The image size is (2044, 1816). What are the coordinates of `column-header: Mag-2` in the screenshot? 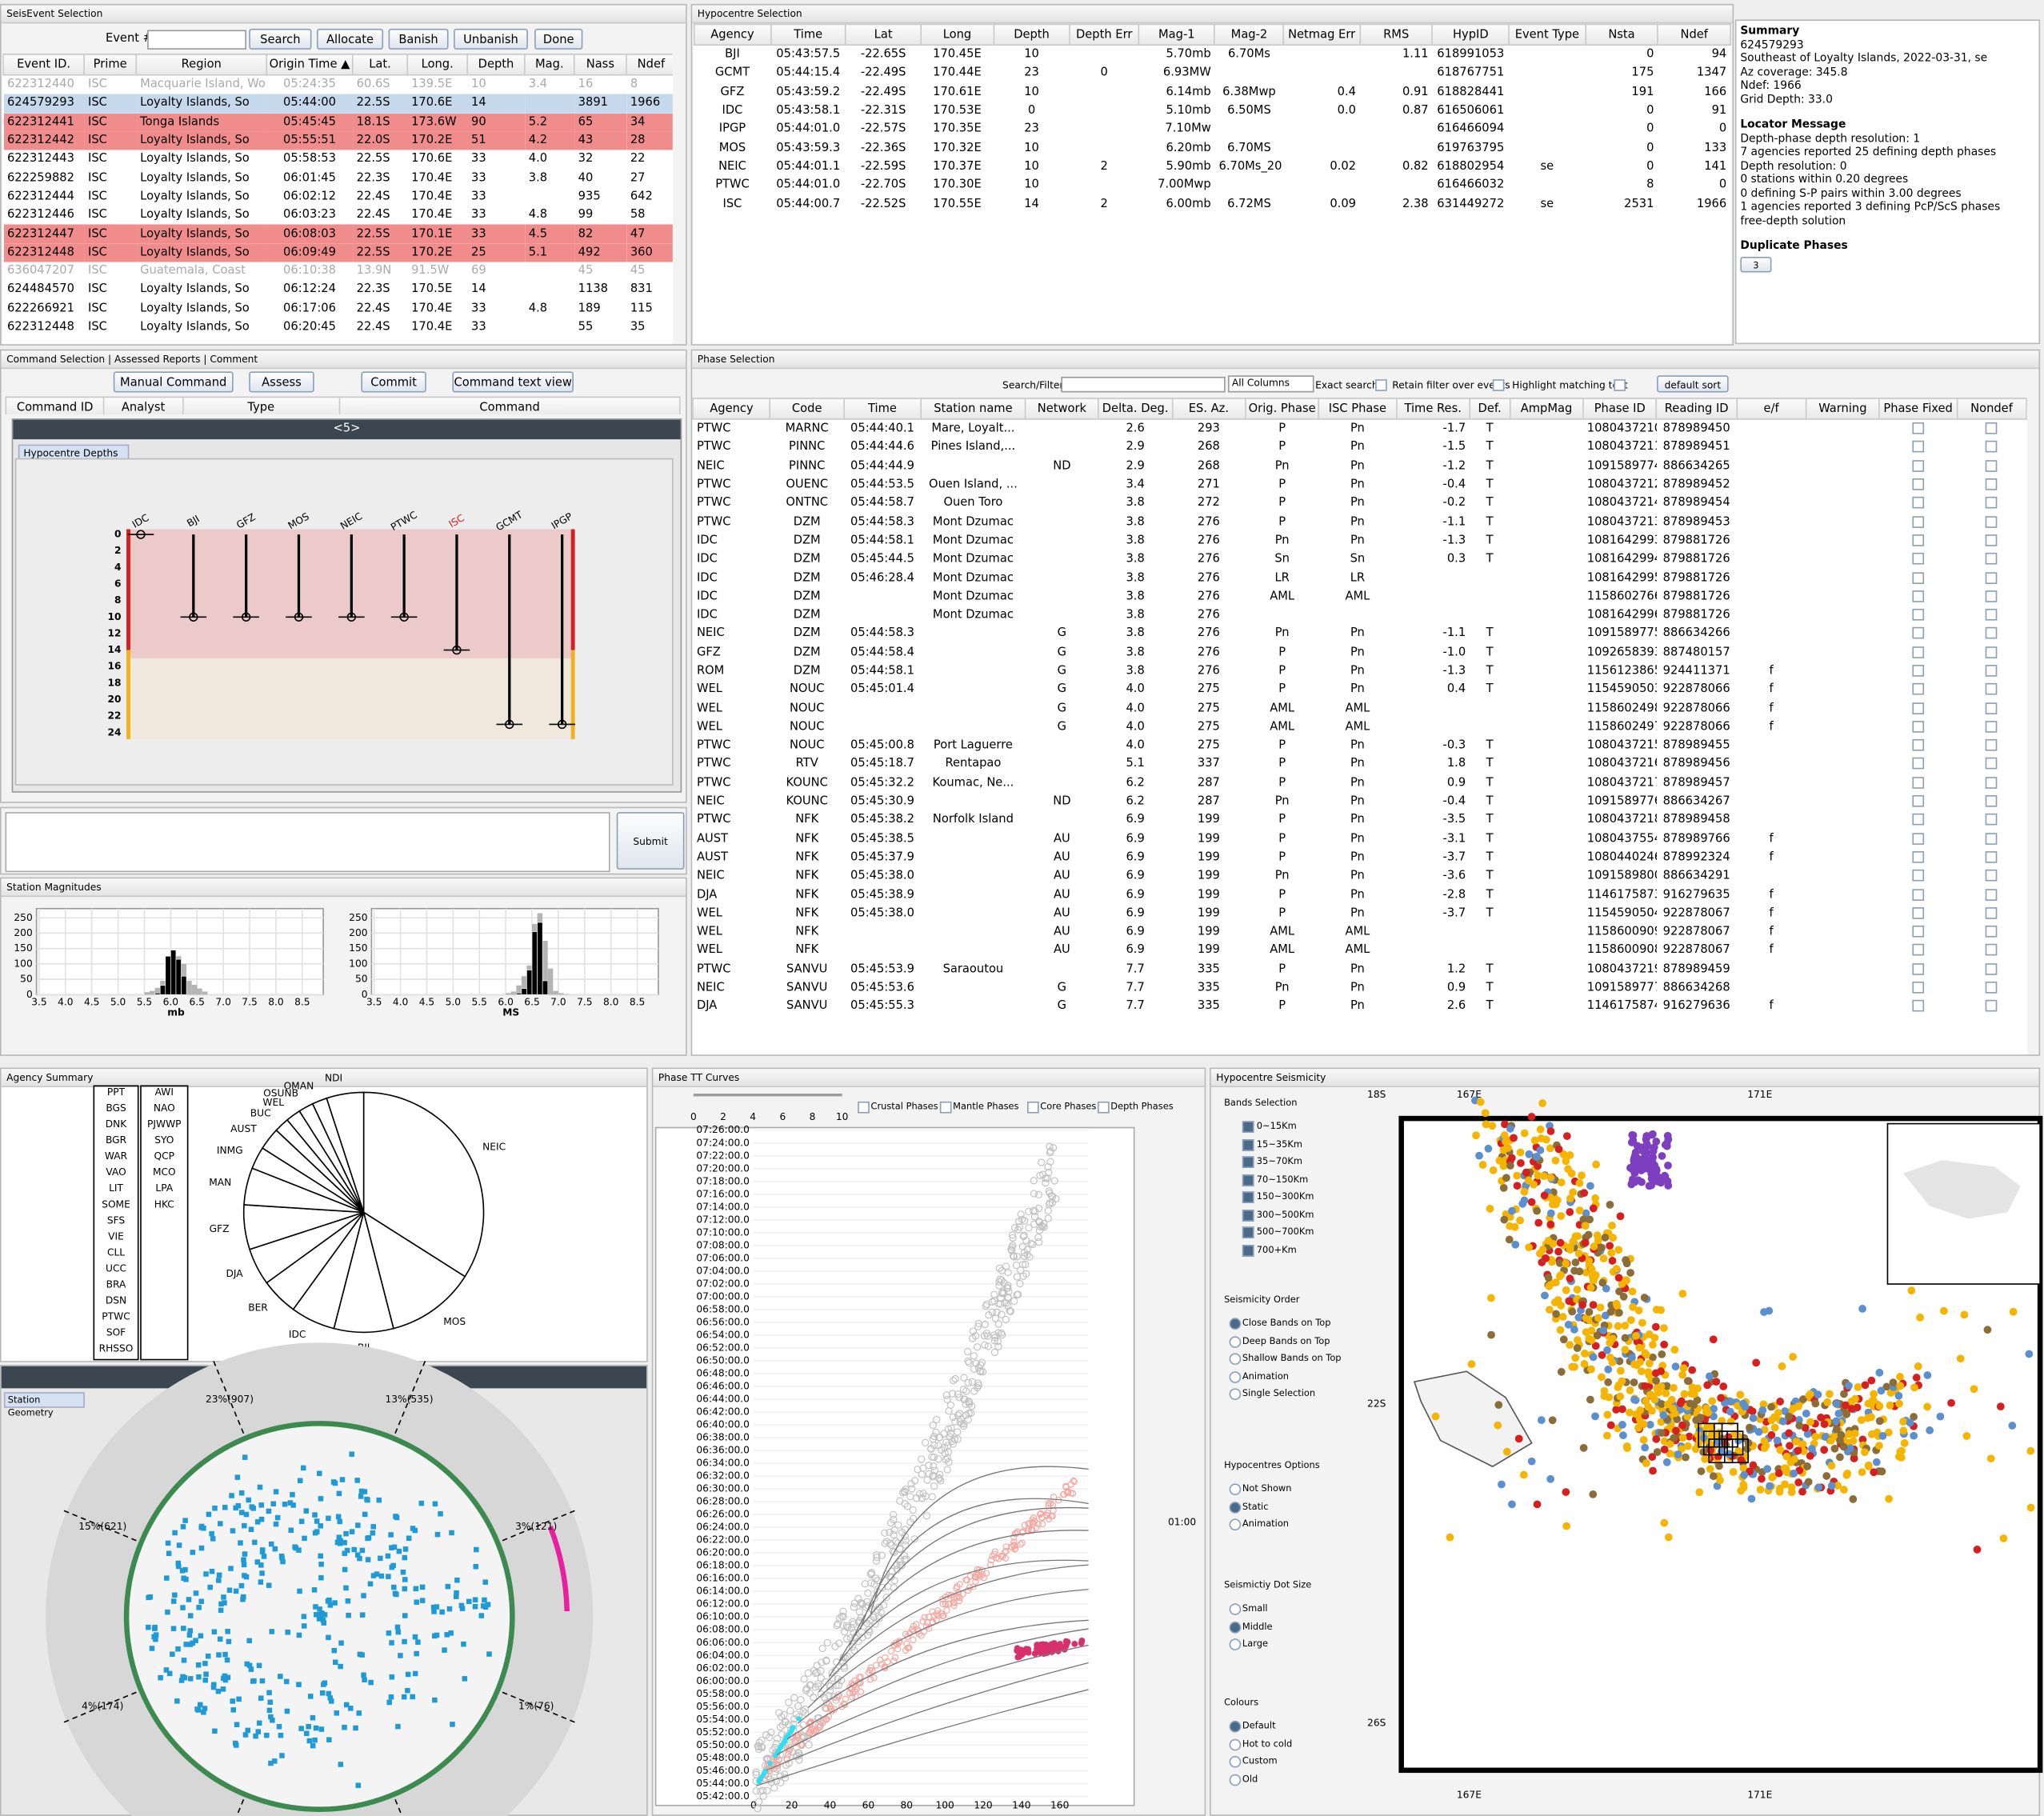 It's located at (1249, 34).